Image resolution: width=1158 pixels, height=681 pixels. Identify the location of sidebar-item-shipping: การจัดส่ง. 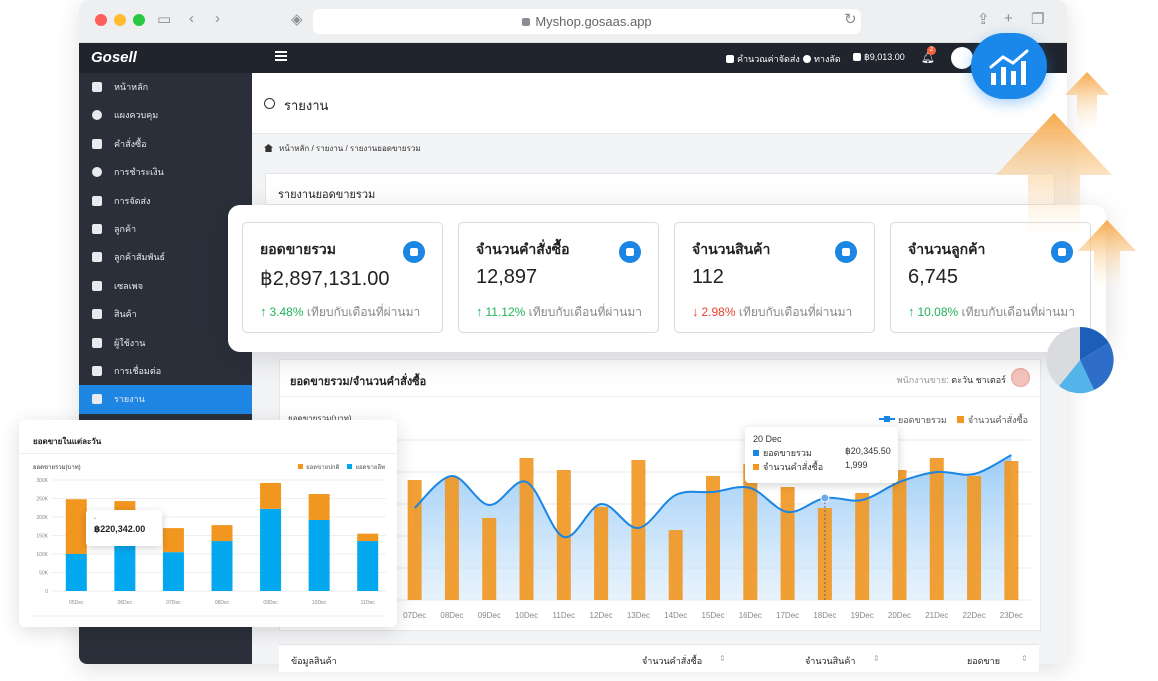
(165, 201).